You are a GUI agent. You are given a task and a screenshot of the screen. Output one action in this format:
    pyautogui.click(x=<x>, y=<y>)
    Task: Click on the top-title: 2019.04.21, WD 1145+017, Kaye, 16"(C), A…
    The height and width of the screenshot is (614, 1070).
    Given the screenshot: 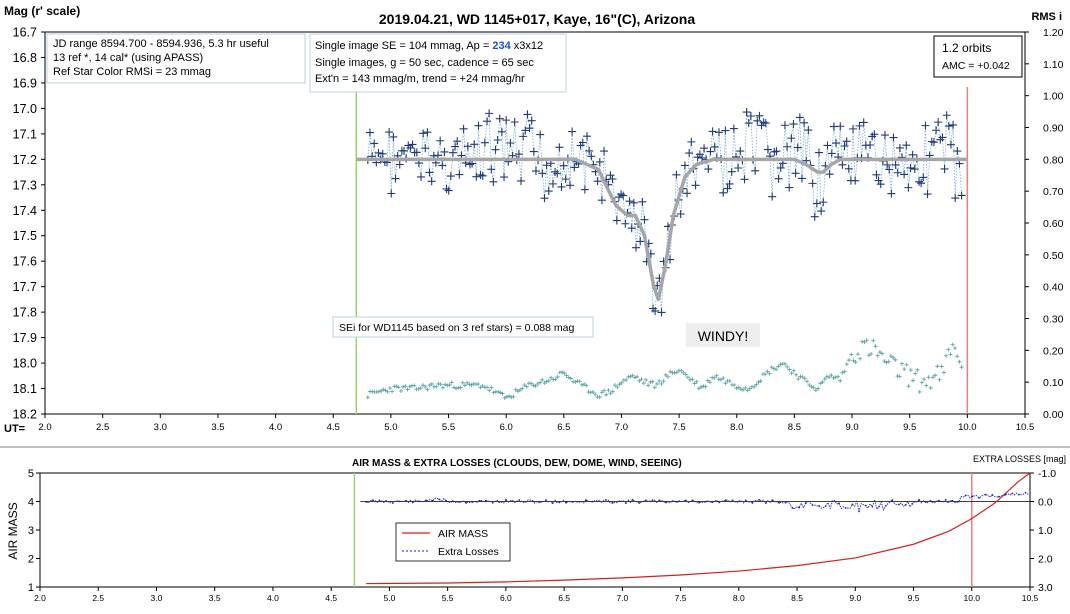 What is the action you would take?
    pyautogui.click(x=537, y=19)
    